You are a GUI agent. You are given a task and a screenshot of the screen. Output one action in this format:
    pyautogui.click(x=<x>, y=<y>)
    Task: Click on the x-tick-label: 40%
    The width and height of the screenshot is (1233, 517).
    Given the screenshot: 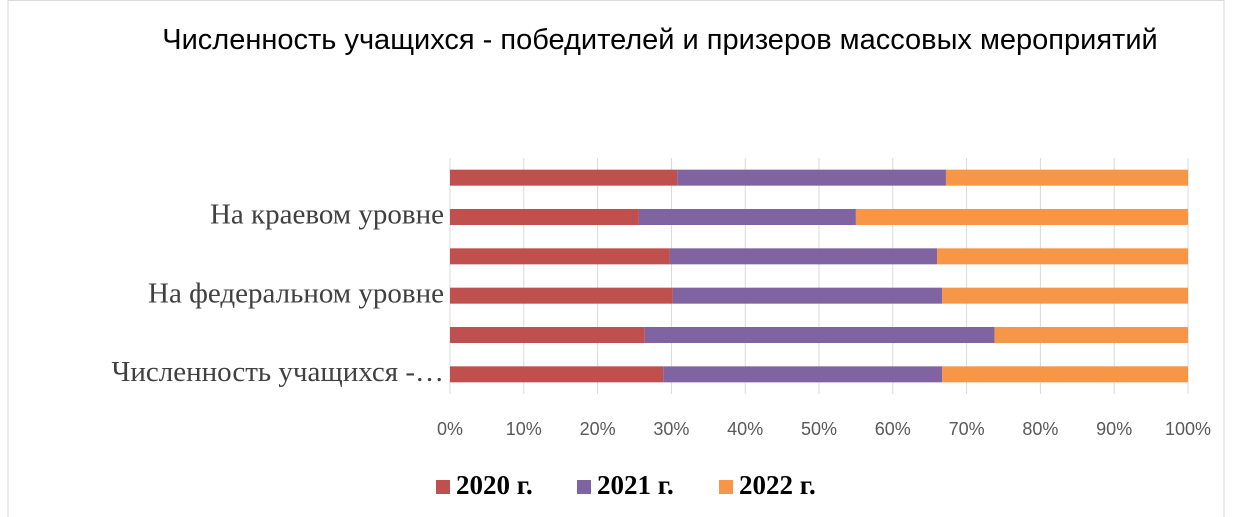 What is the action you would take?
    pyautogui.click(x=745, y=429)
    